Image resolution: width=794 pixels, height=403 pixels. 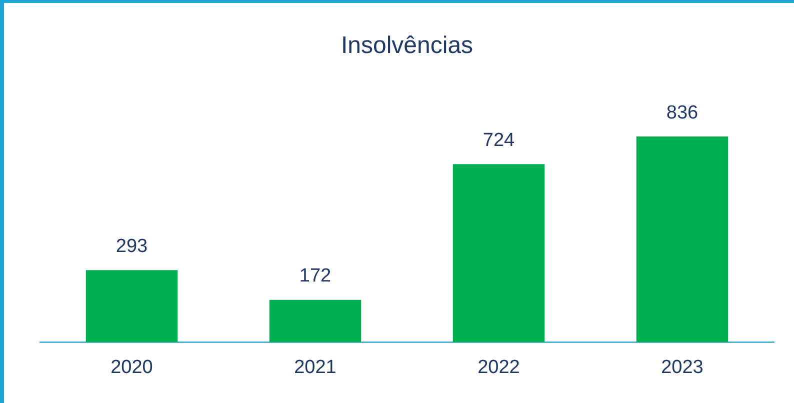 What do you see at coordinates (315, 367) in the screenshot?
I see `x-tick-label: 2021` at bounding box center [315, 367].